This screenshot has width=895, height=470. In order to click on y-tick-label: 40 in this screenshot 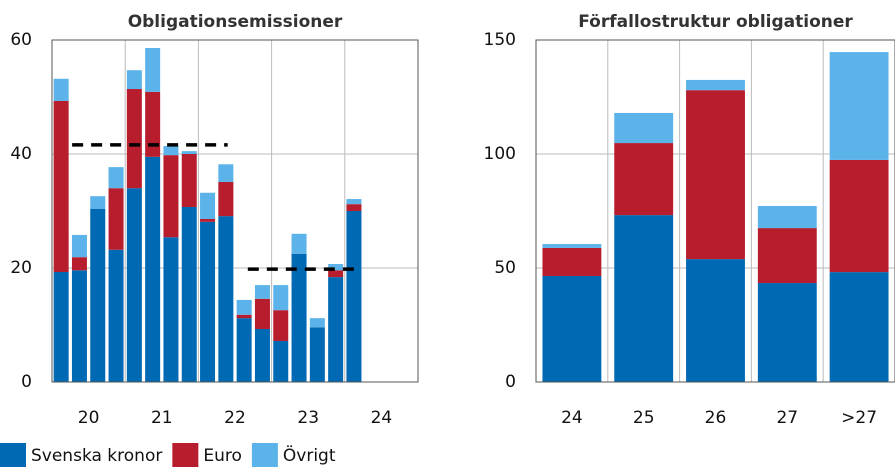, I will do `click(21, 154)`.